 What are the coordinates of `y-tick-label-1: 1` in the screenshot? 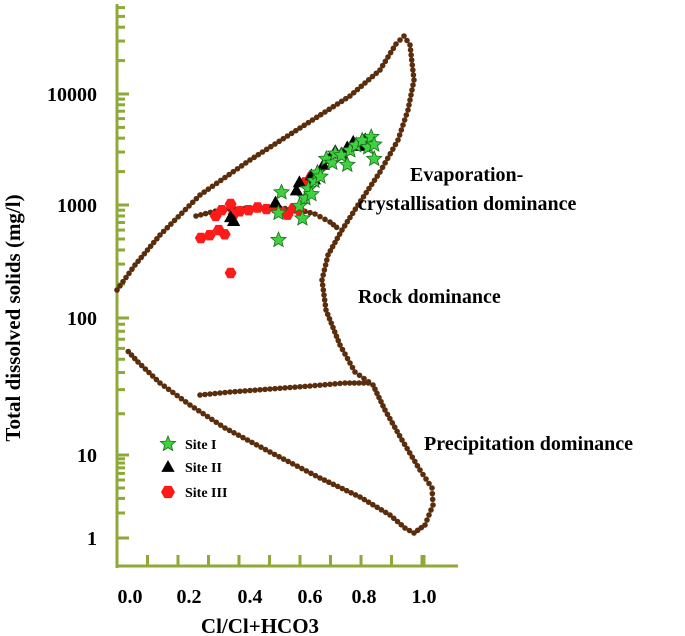 It's located at (92, 539).